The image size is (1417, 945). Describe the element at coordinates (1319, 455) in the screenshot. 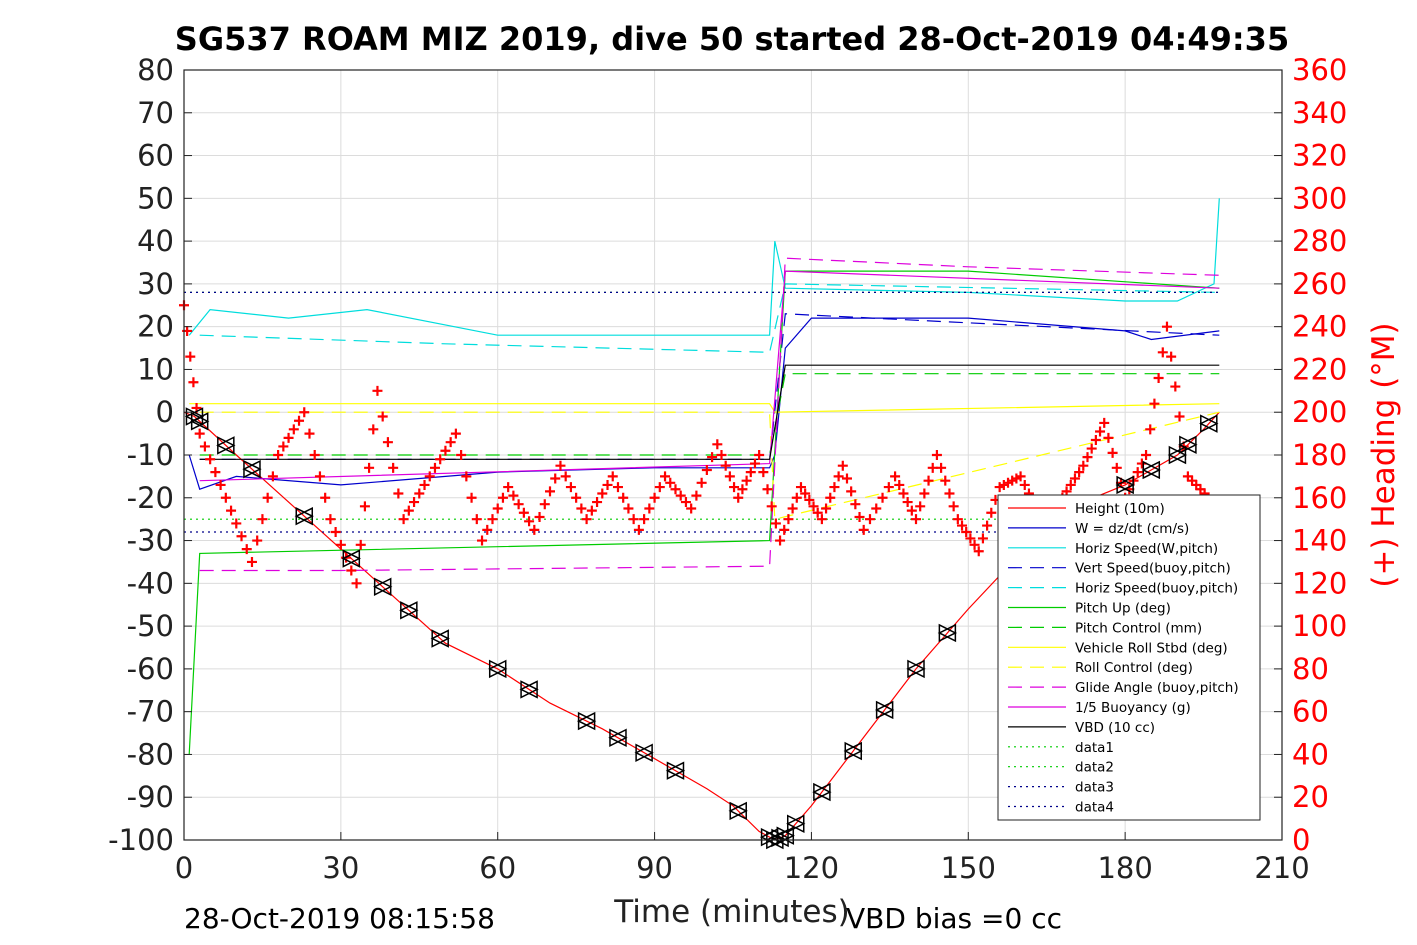

I see `y-right-tick-label: 180` at that location.